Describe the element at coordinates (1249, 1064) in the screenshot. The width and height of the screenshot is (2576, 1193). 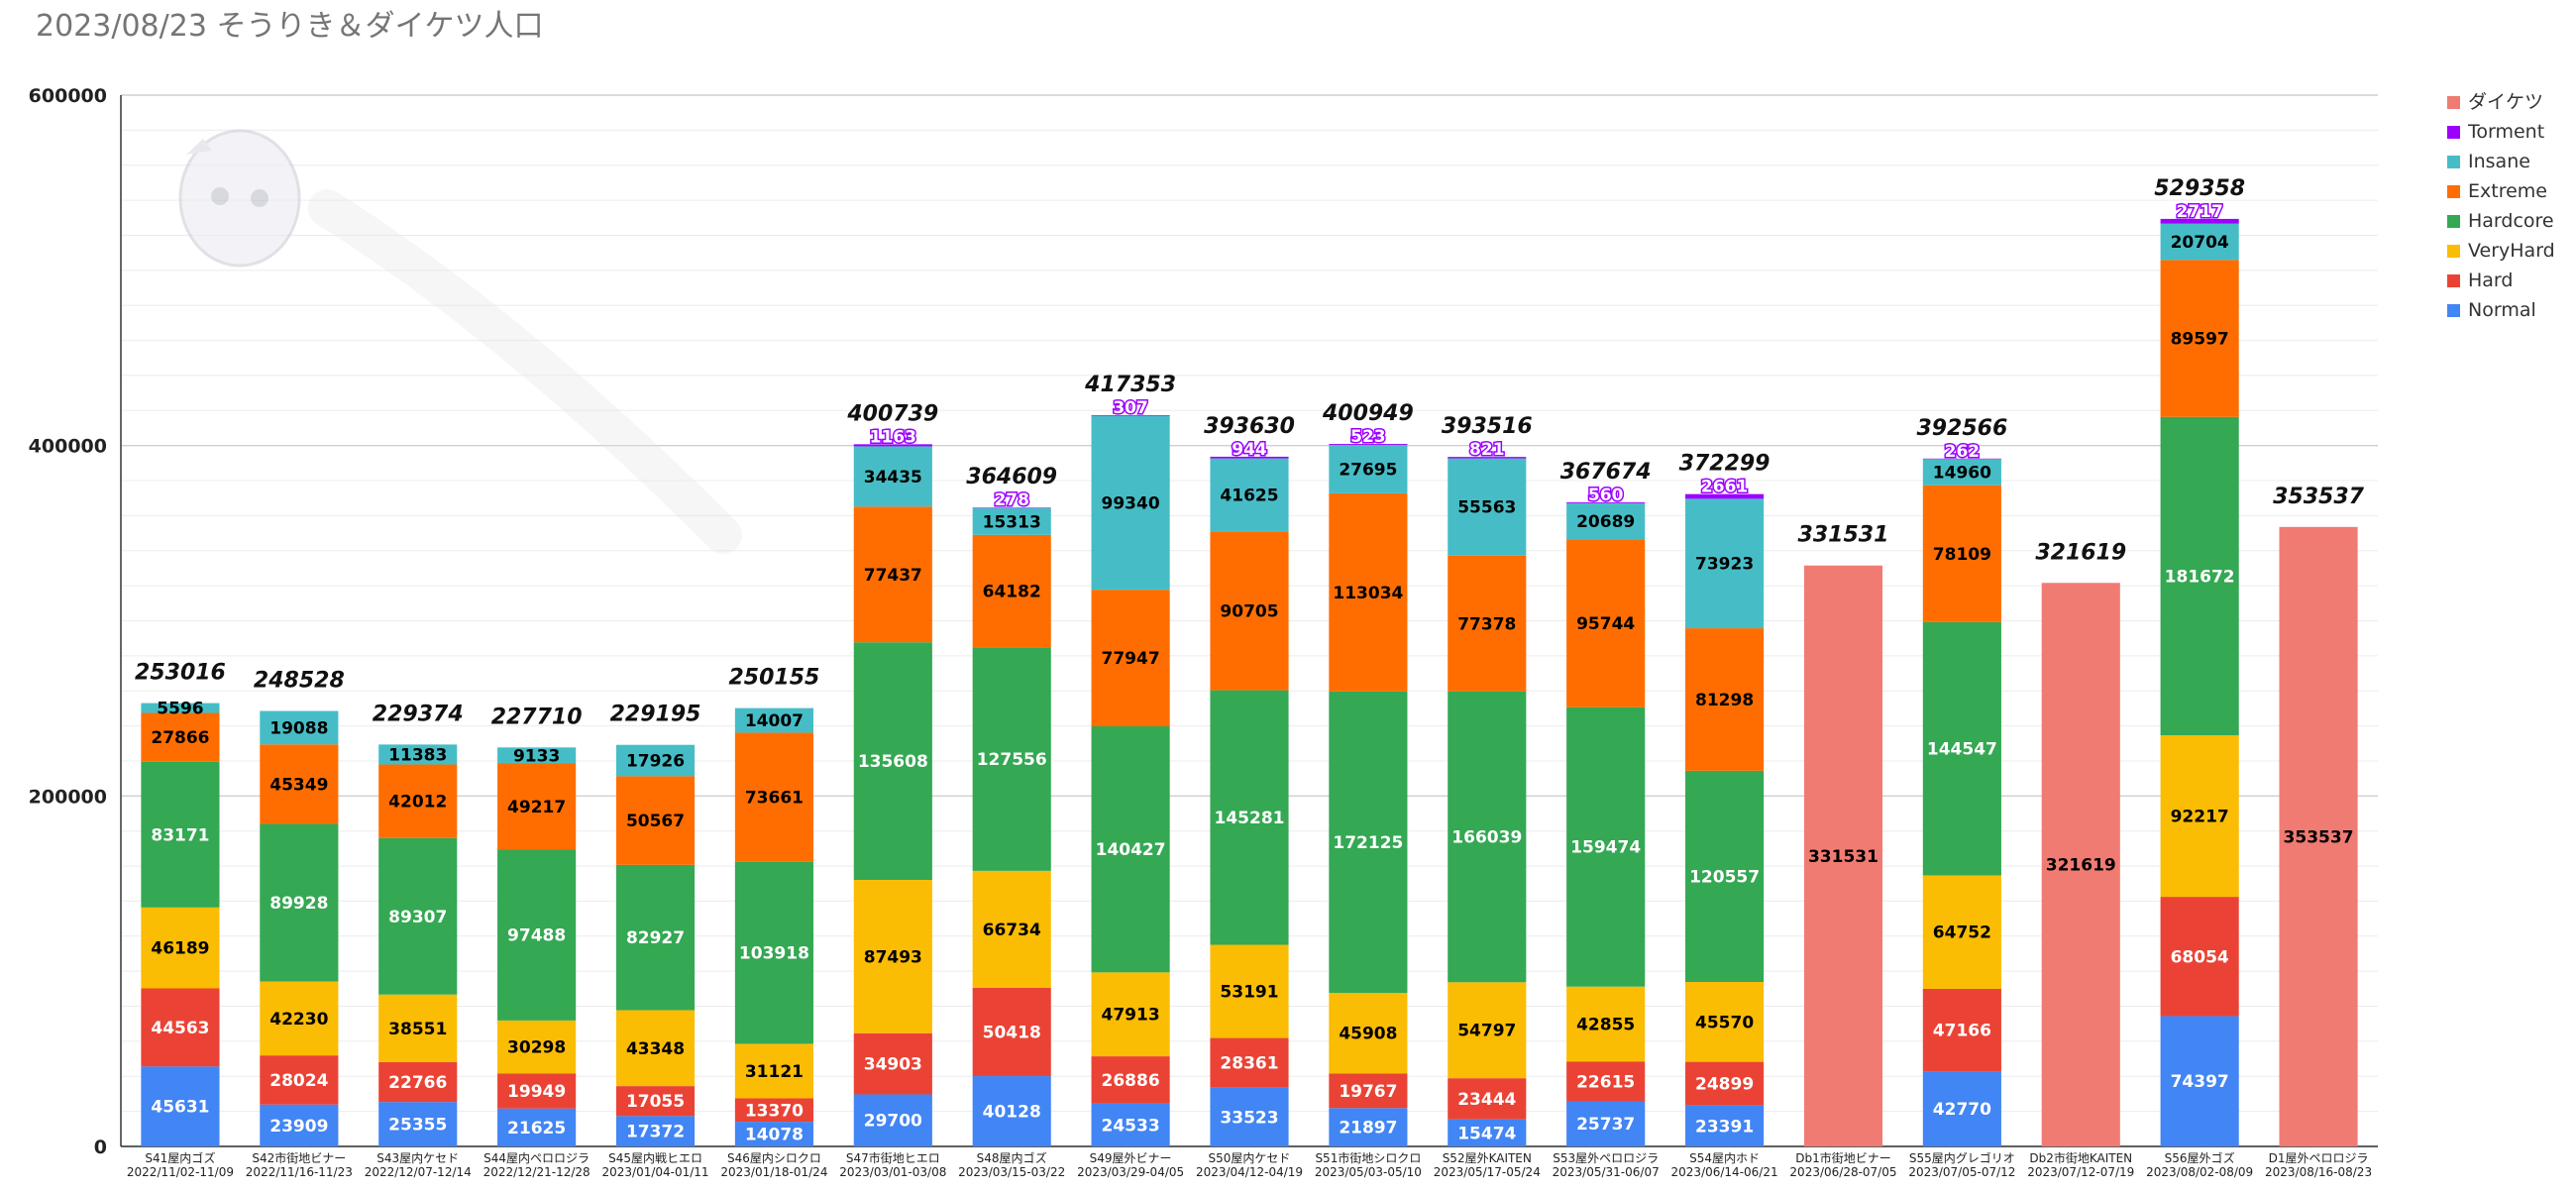
I see `data-label-hard: 28361` at that location.